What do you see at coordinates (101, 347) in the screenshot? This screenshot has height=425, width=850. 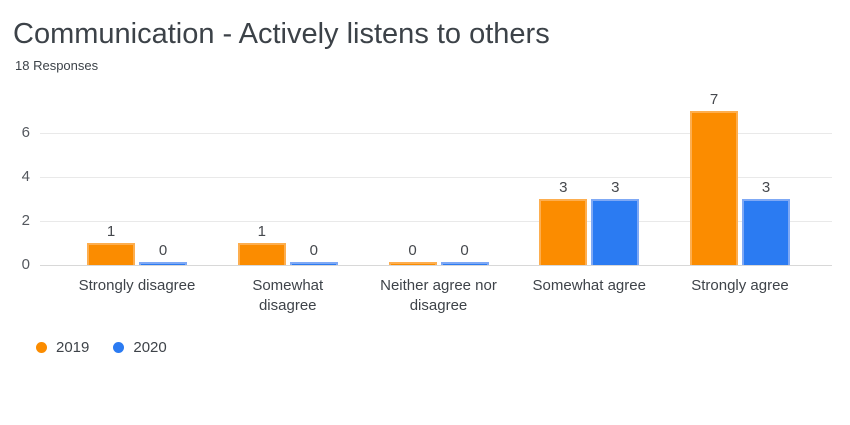 I see `chart-legend: 2019 2020` at bounding box center [101, 347].